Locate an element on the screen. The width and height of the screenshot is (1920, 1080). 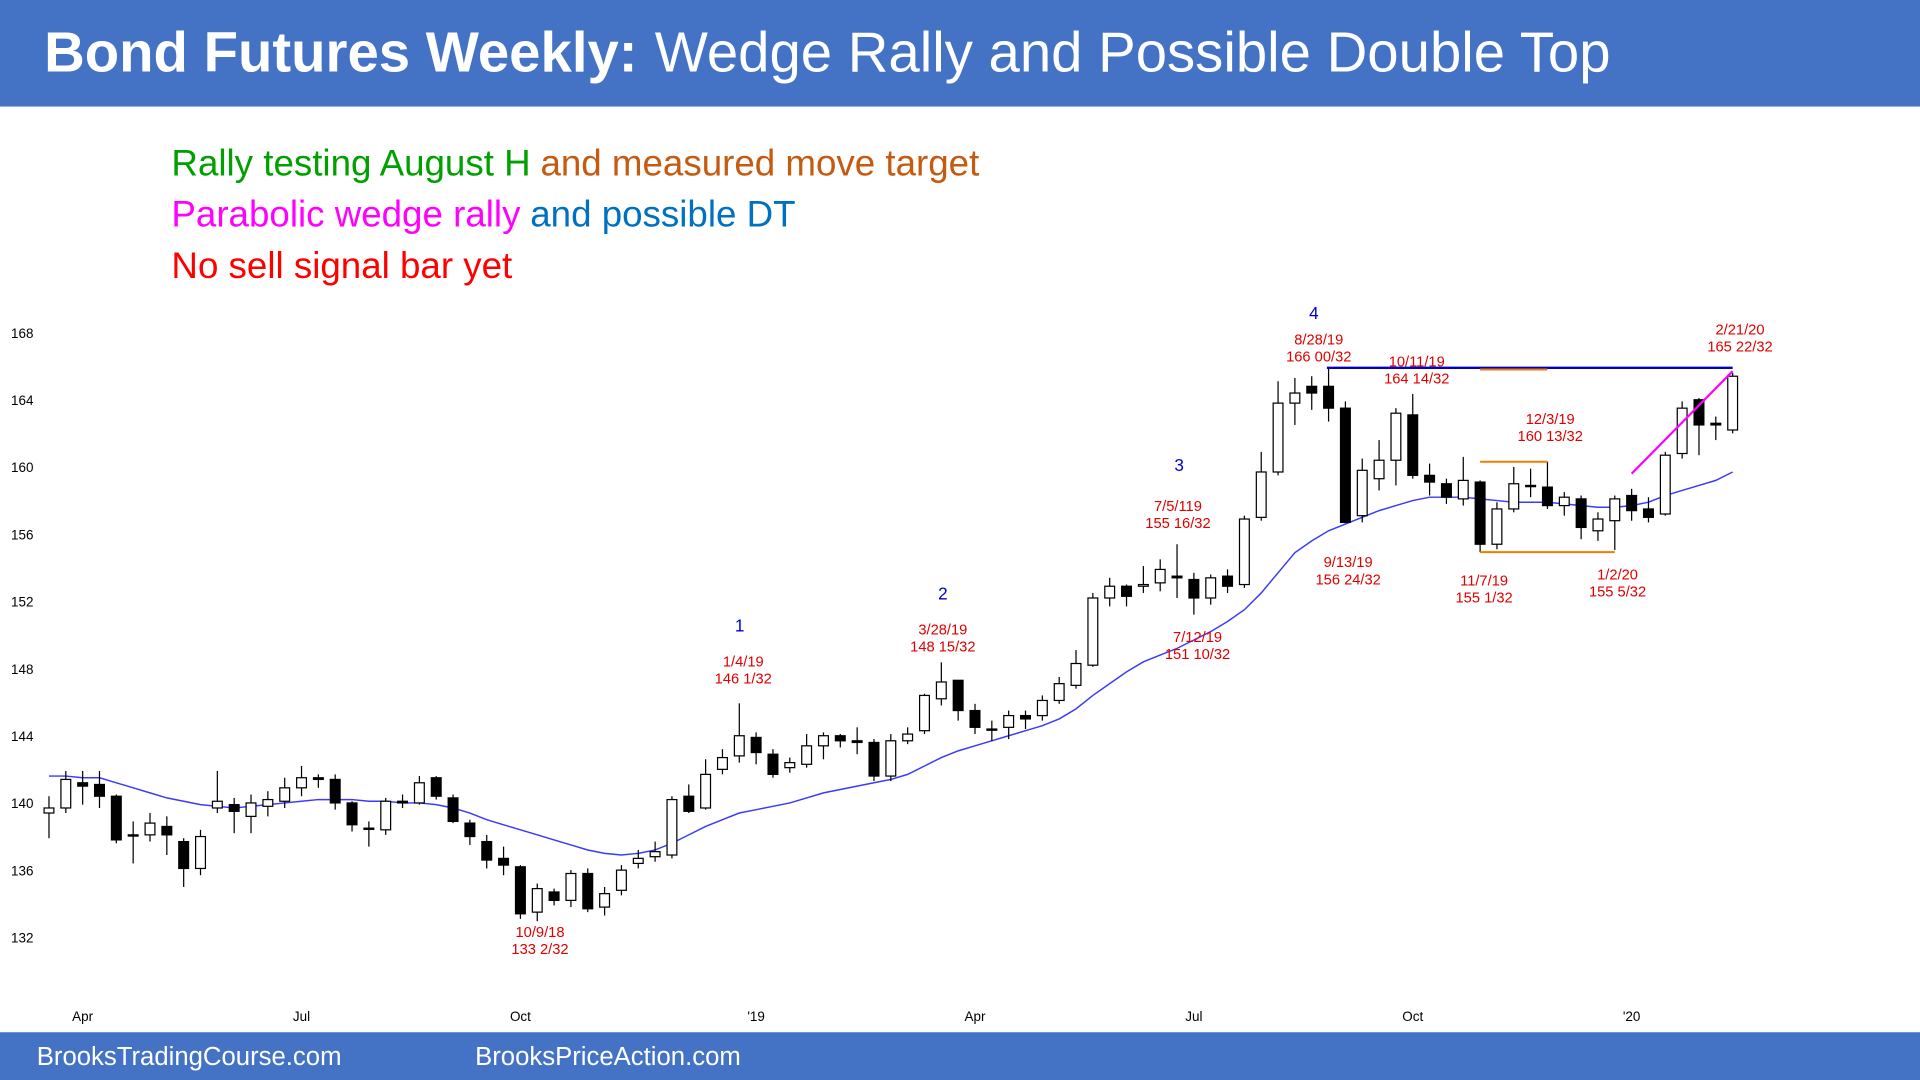
wedge-line is located at coordinates (1682, 422).